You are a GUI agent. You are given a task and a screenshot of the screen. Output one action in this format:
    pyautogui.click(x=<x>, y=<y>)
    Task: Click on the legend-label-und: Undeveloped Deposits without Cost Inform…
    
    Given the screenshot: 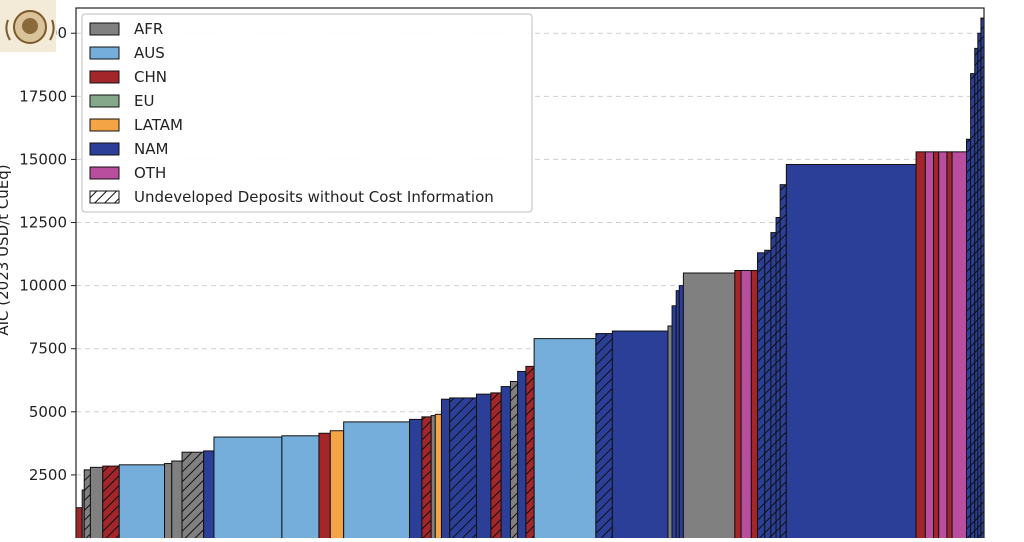 What is the action you would take?
    pyautogui.click(x=314, y=197)
    